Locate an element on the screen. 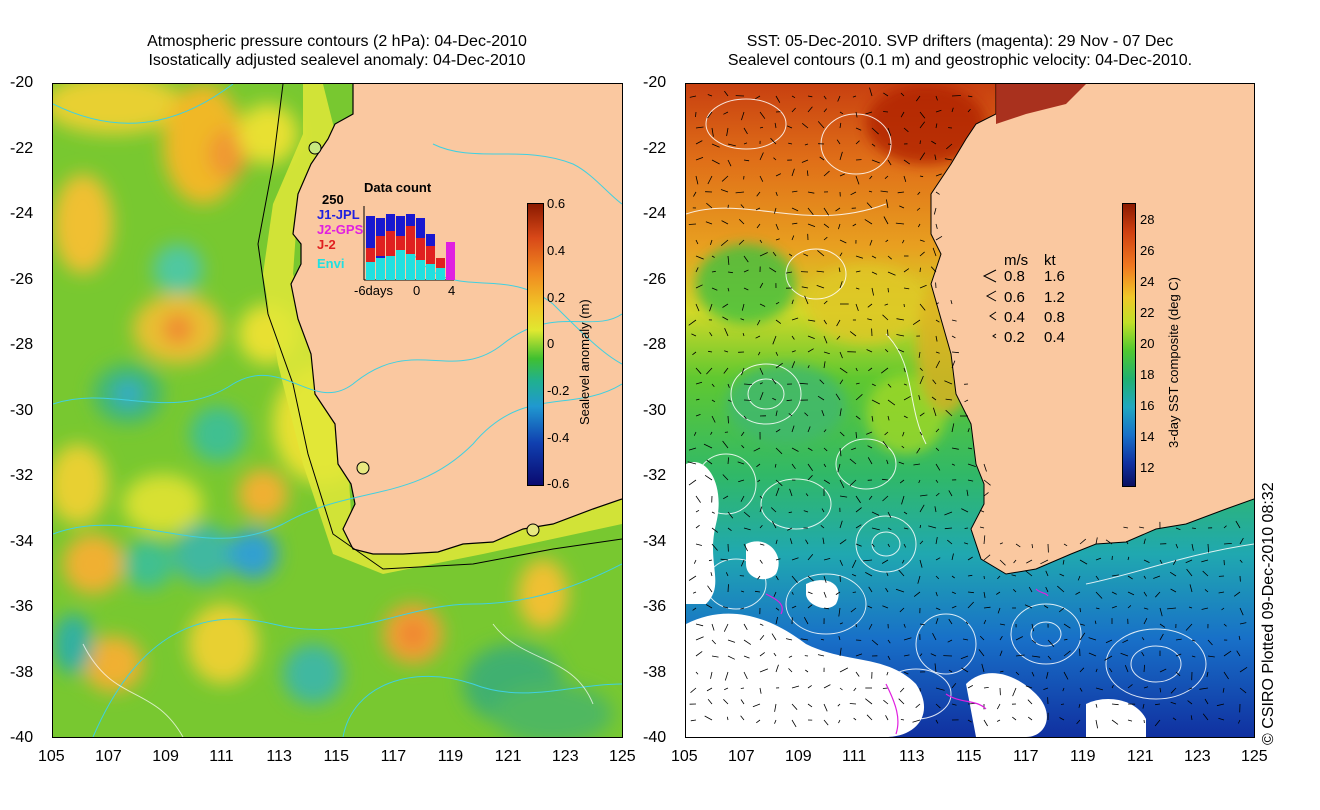  colorbar-tick: 0.4 is located at coordinates (556, 250).